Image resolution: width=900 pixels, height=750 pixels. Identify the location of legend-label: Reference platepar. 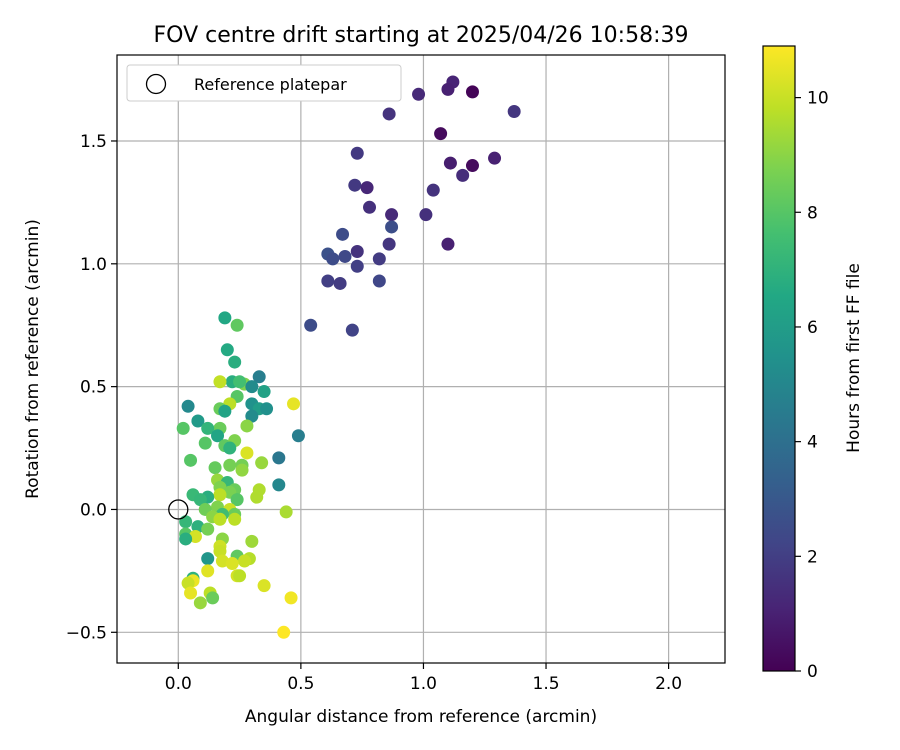
(270, 84).